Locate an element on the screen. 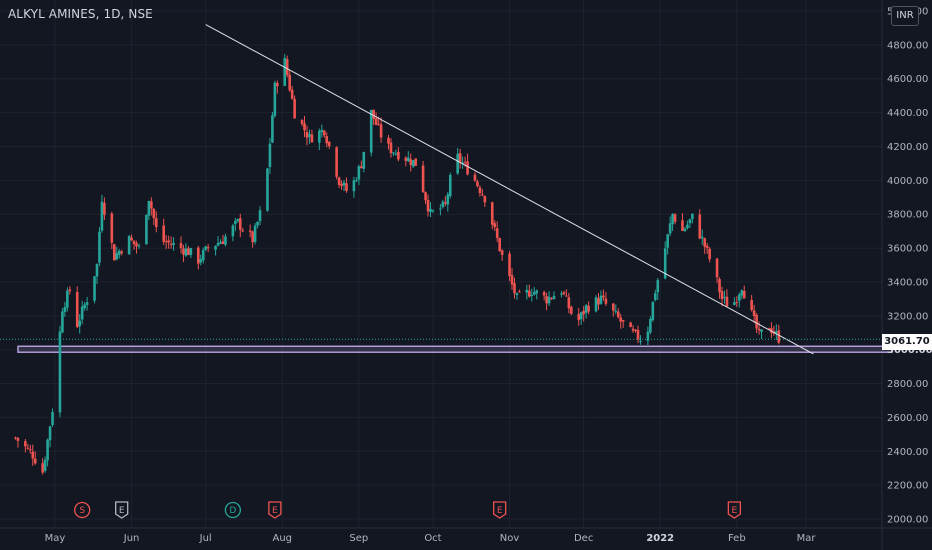 Image resolution: width=932 pixels, height=550 pixels. x-tick-label: May is located at coordinates (55, 538).